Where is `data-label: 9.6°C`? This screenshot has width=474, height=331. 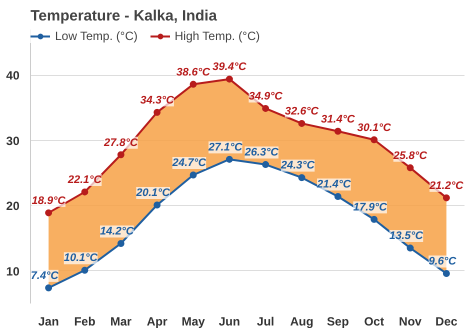 data-label: 9.6°C is located at coordinates (443, 261).